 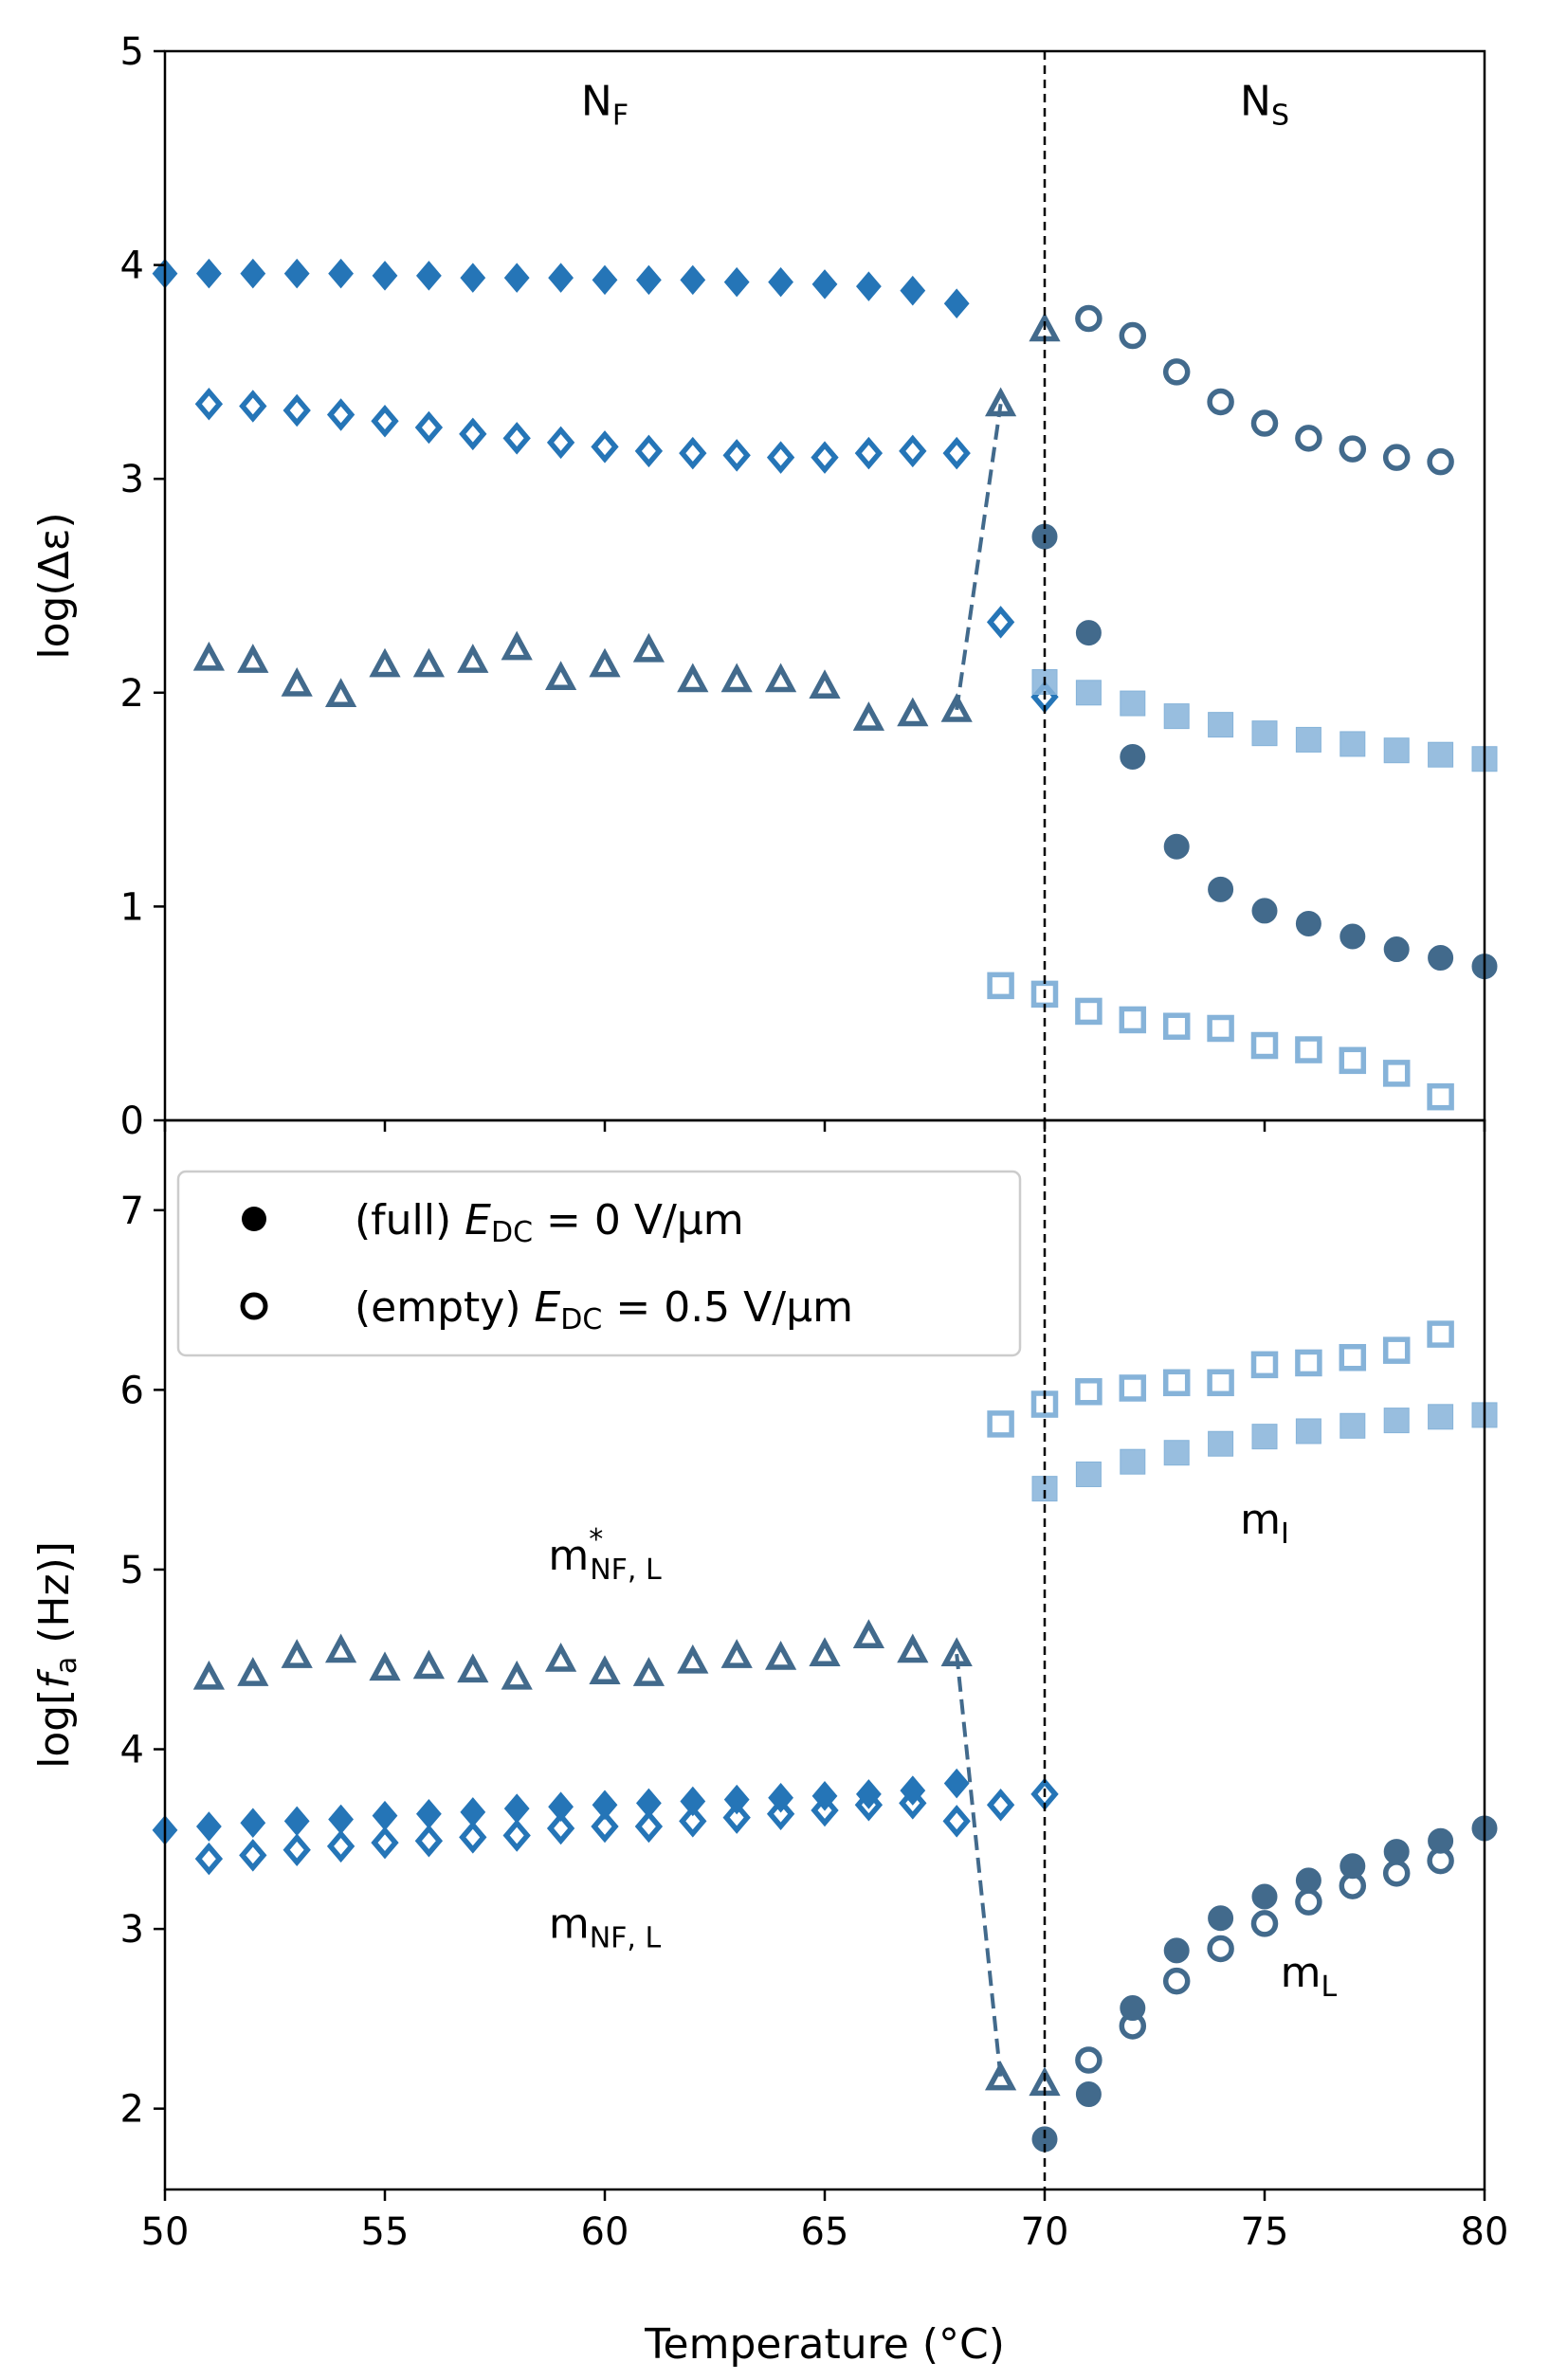 What do you see at coordinates (142, 586) in the screenshot?
I see `top-y-ticks: 0 1 2 3 4 5` at bounding box center [142, 586].